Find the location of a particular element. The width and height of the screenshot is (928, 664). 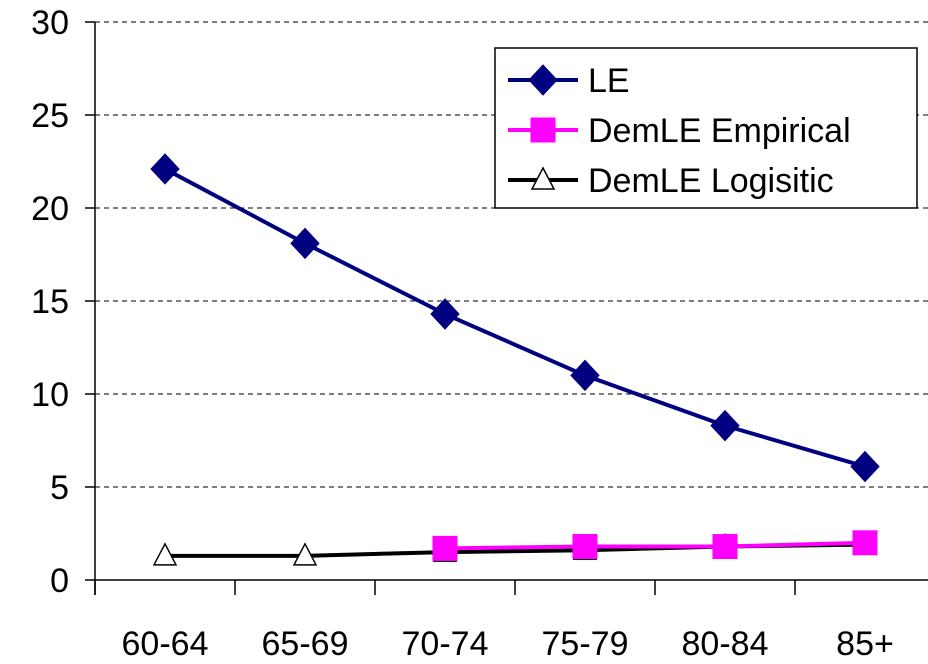

legend-label: LE is located at coordinates (609, 81).